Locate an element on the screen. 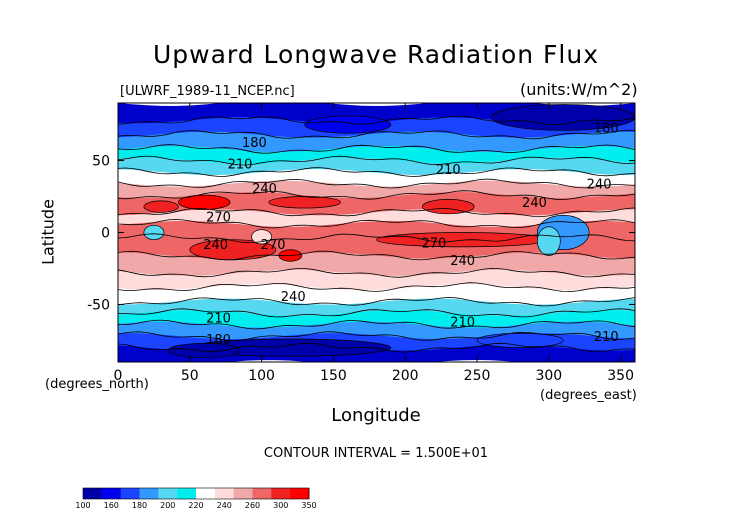 The height and width of the screenshot is (532, 752). y-tick-label: -50 is located at coordinates (98, 305).